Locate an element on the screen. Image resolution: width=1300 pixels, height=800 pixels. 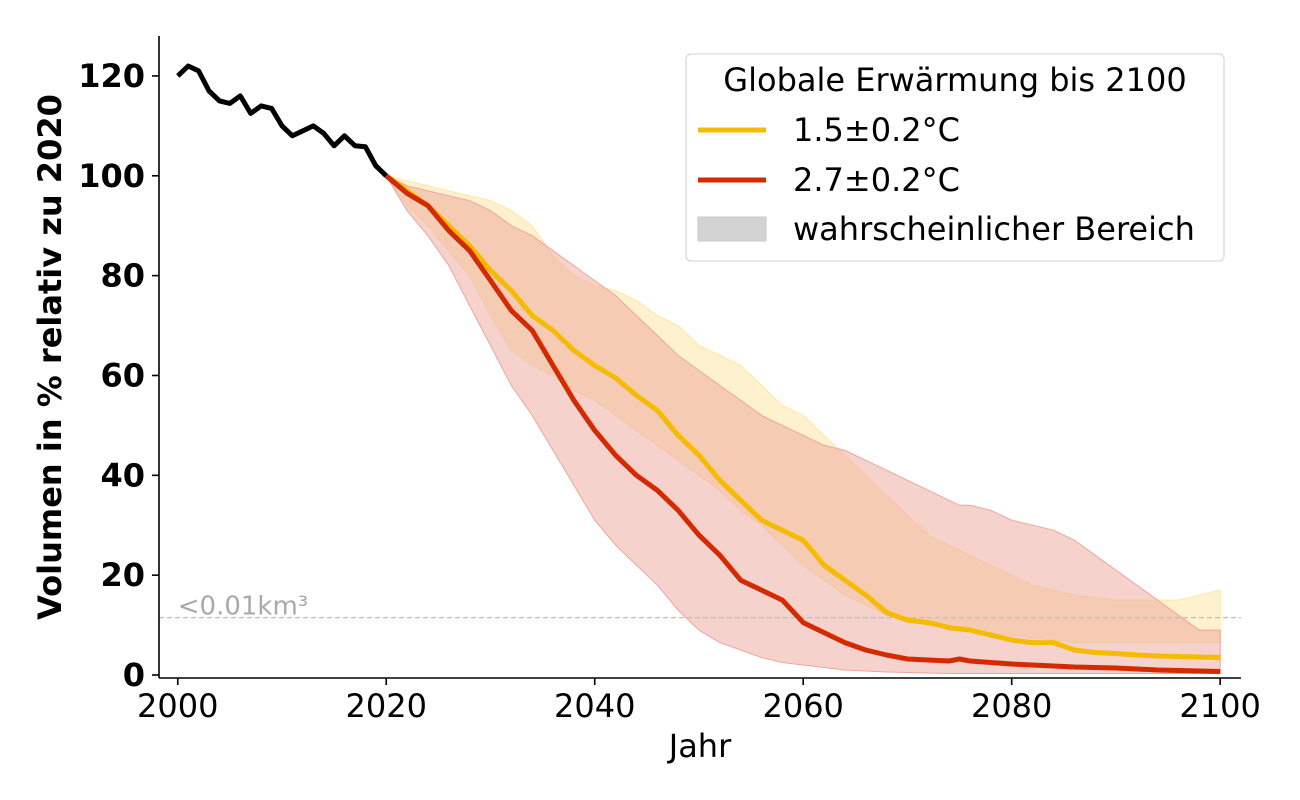
threshold-group: <0.01km³ is located at coordinates (700, 607).